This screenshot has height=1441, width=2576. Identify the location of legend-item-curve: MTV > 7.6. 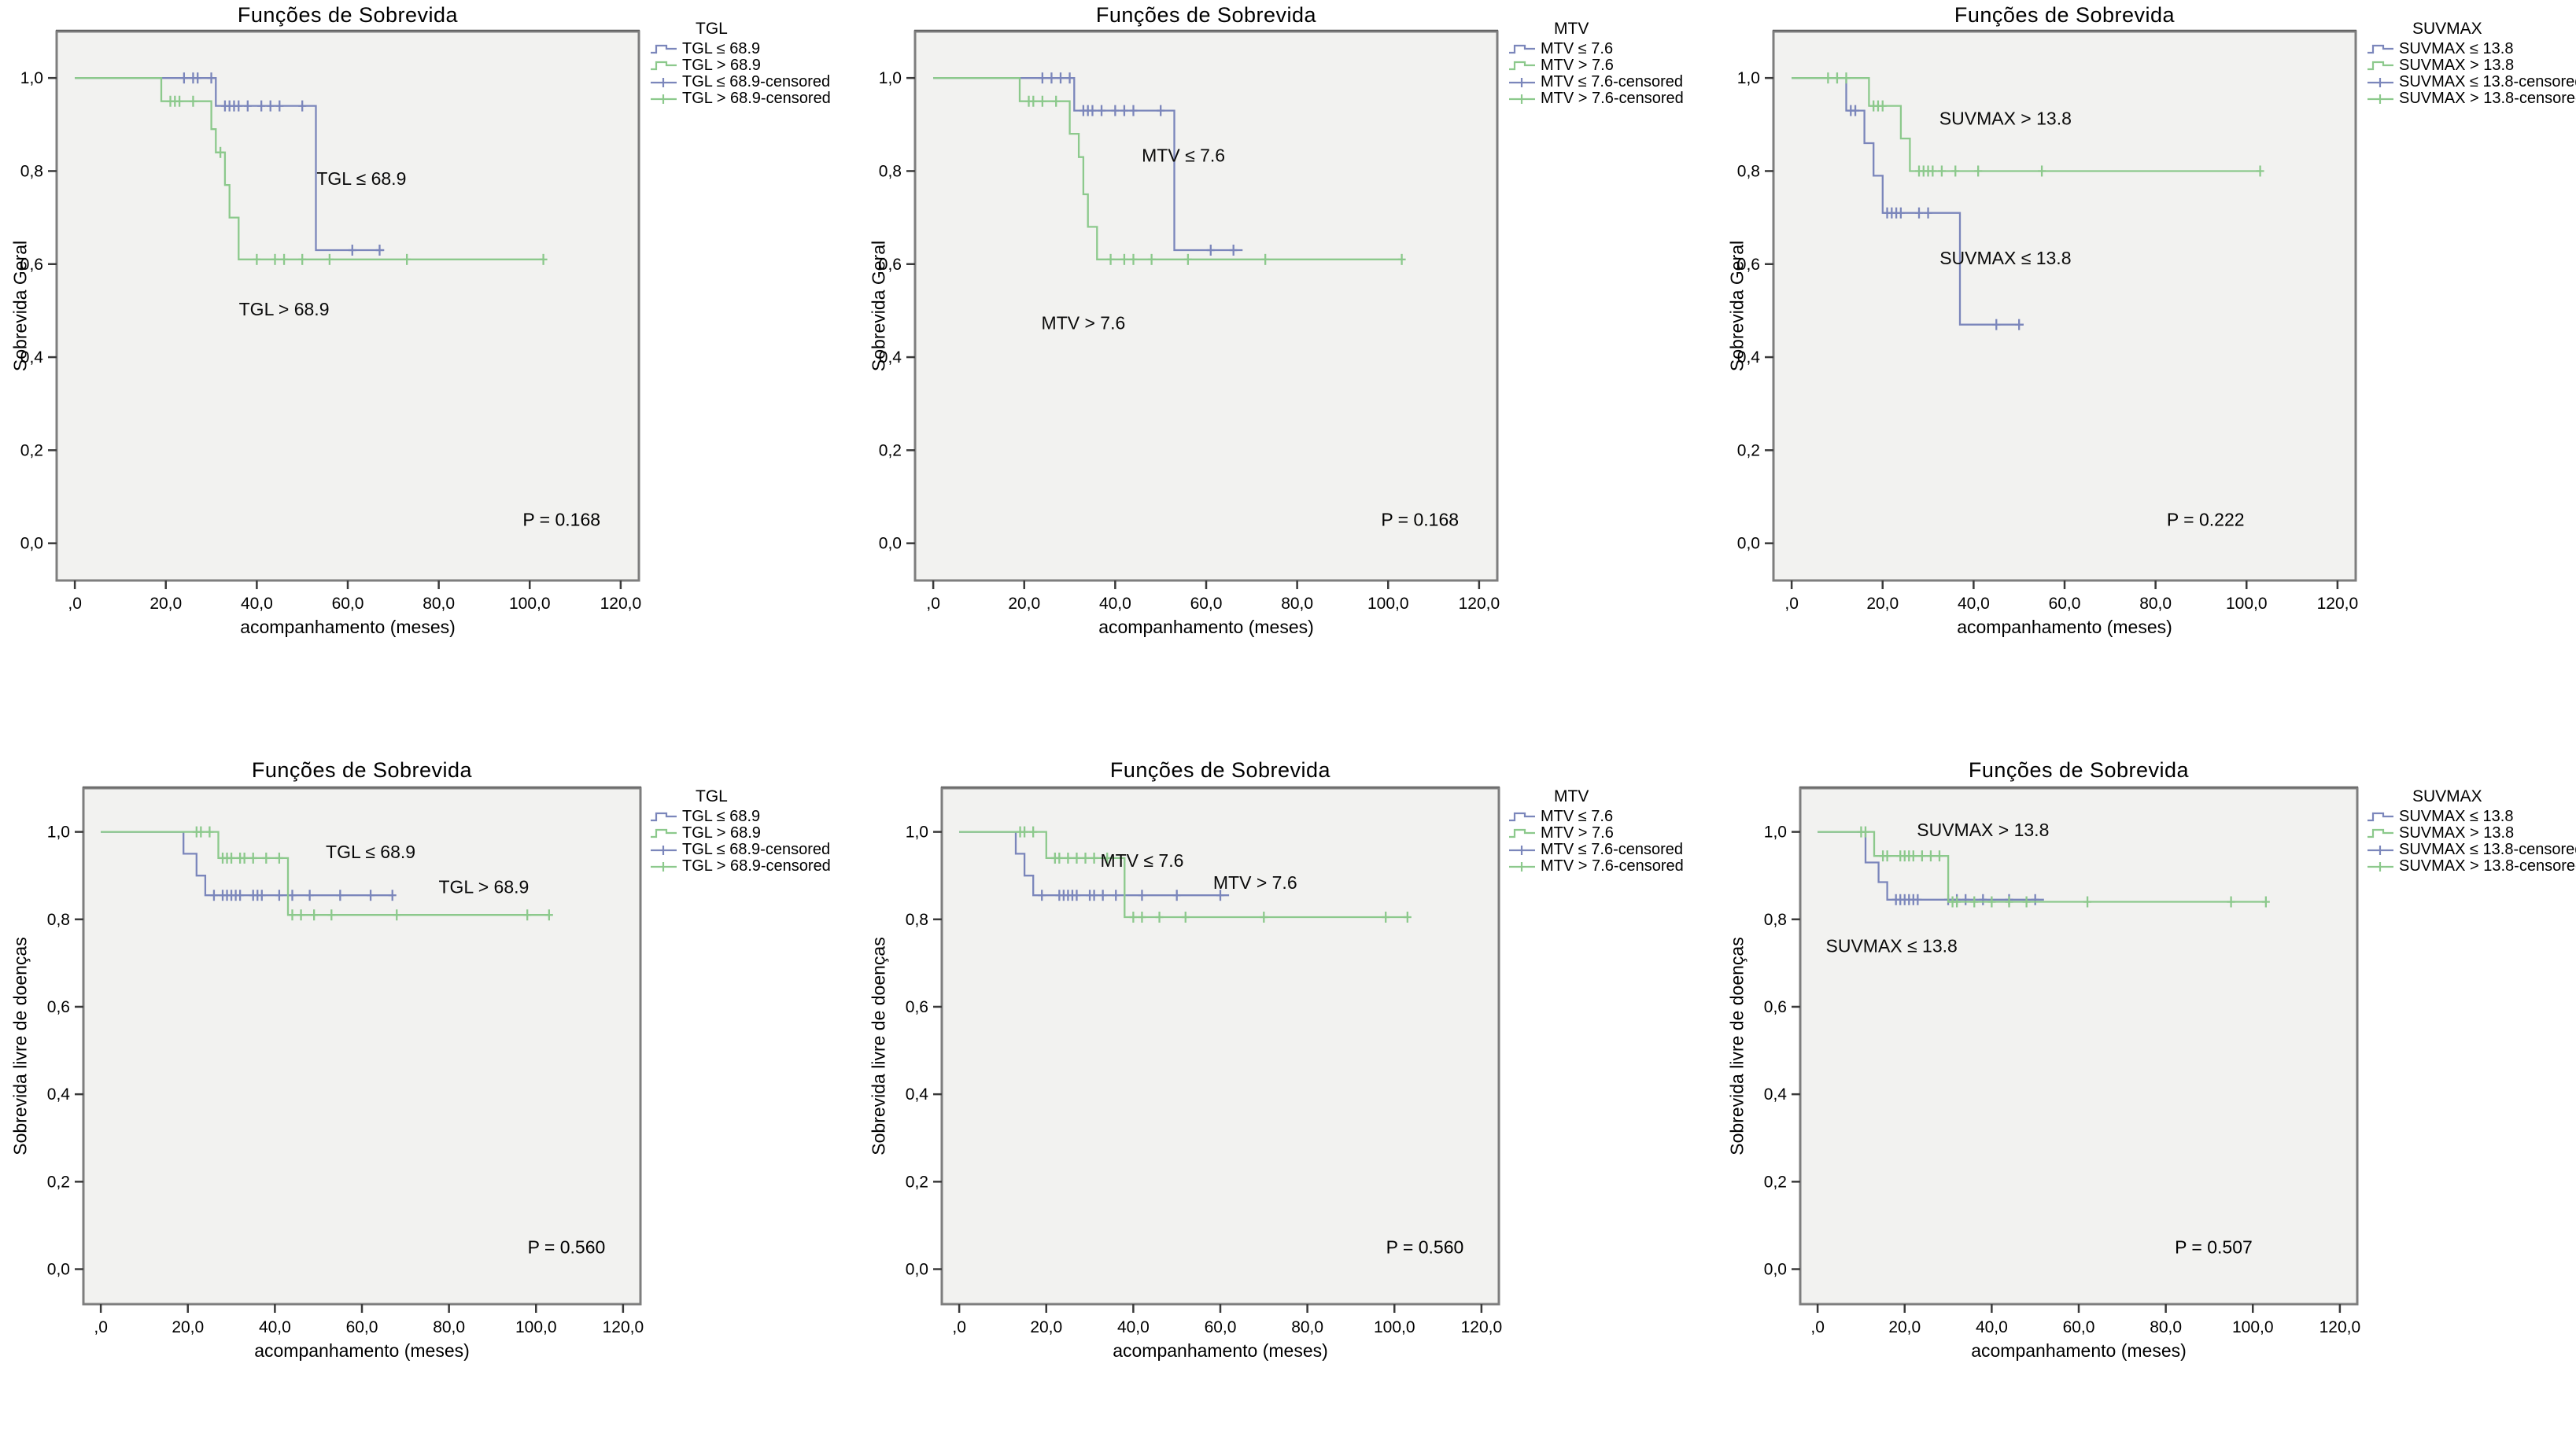
(1596, 833).